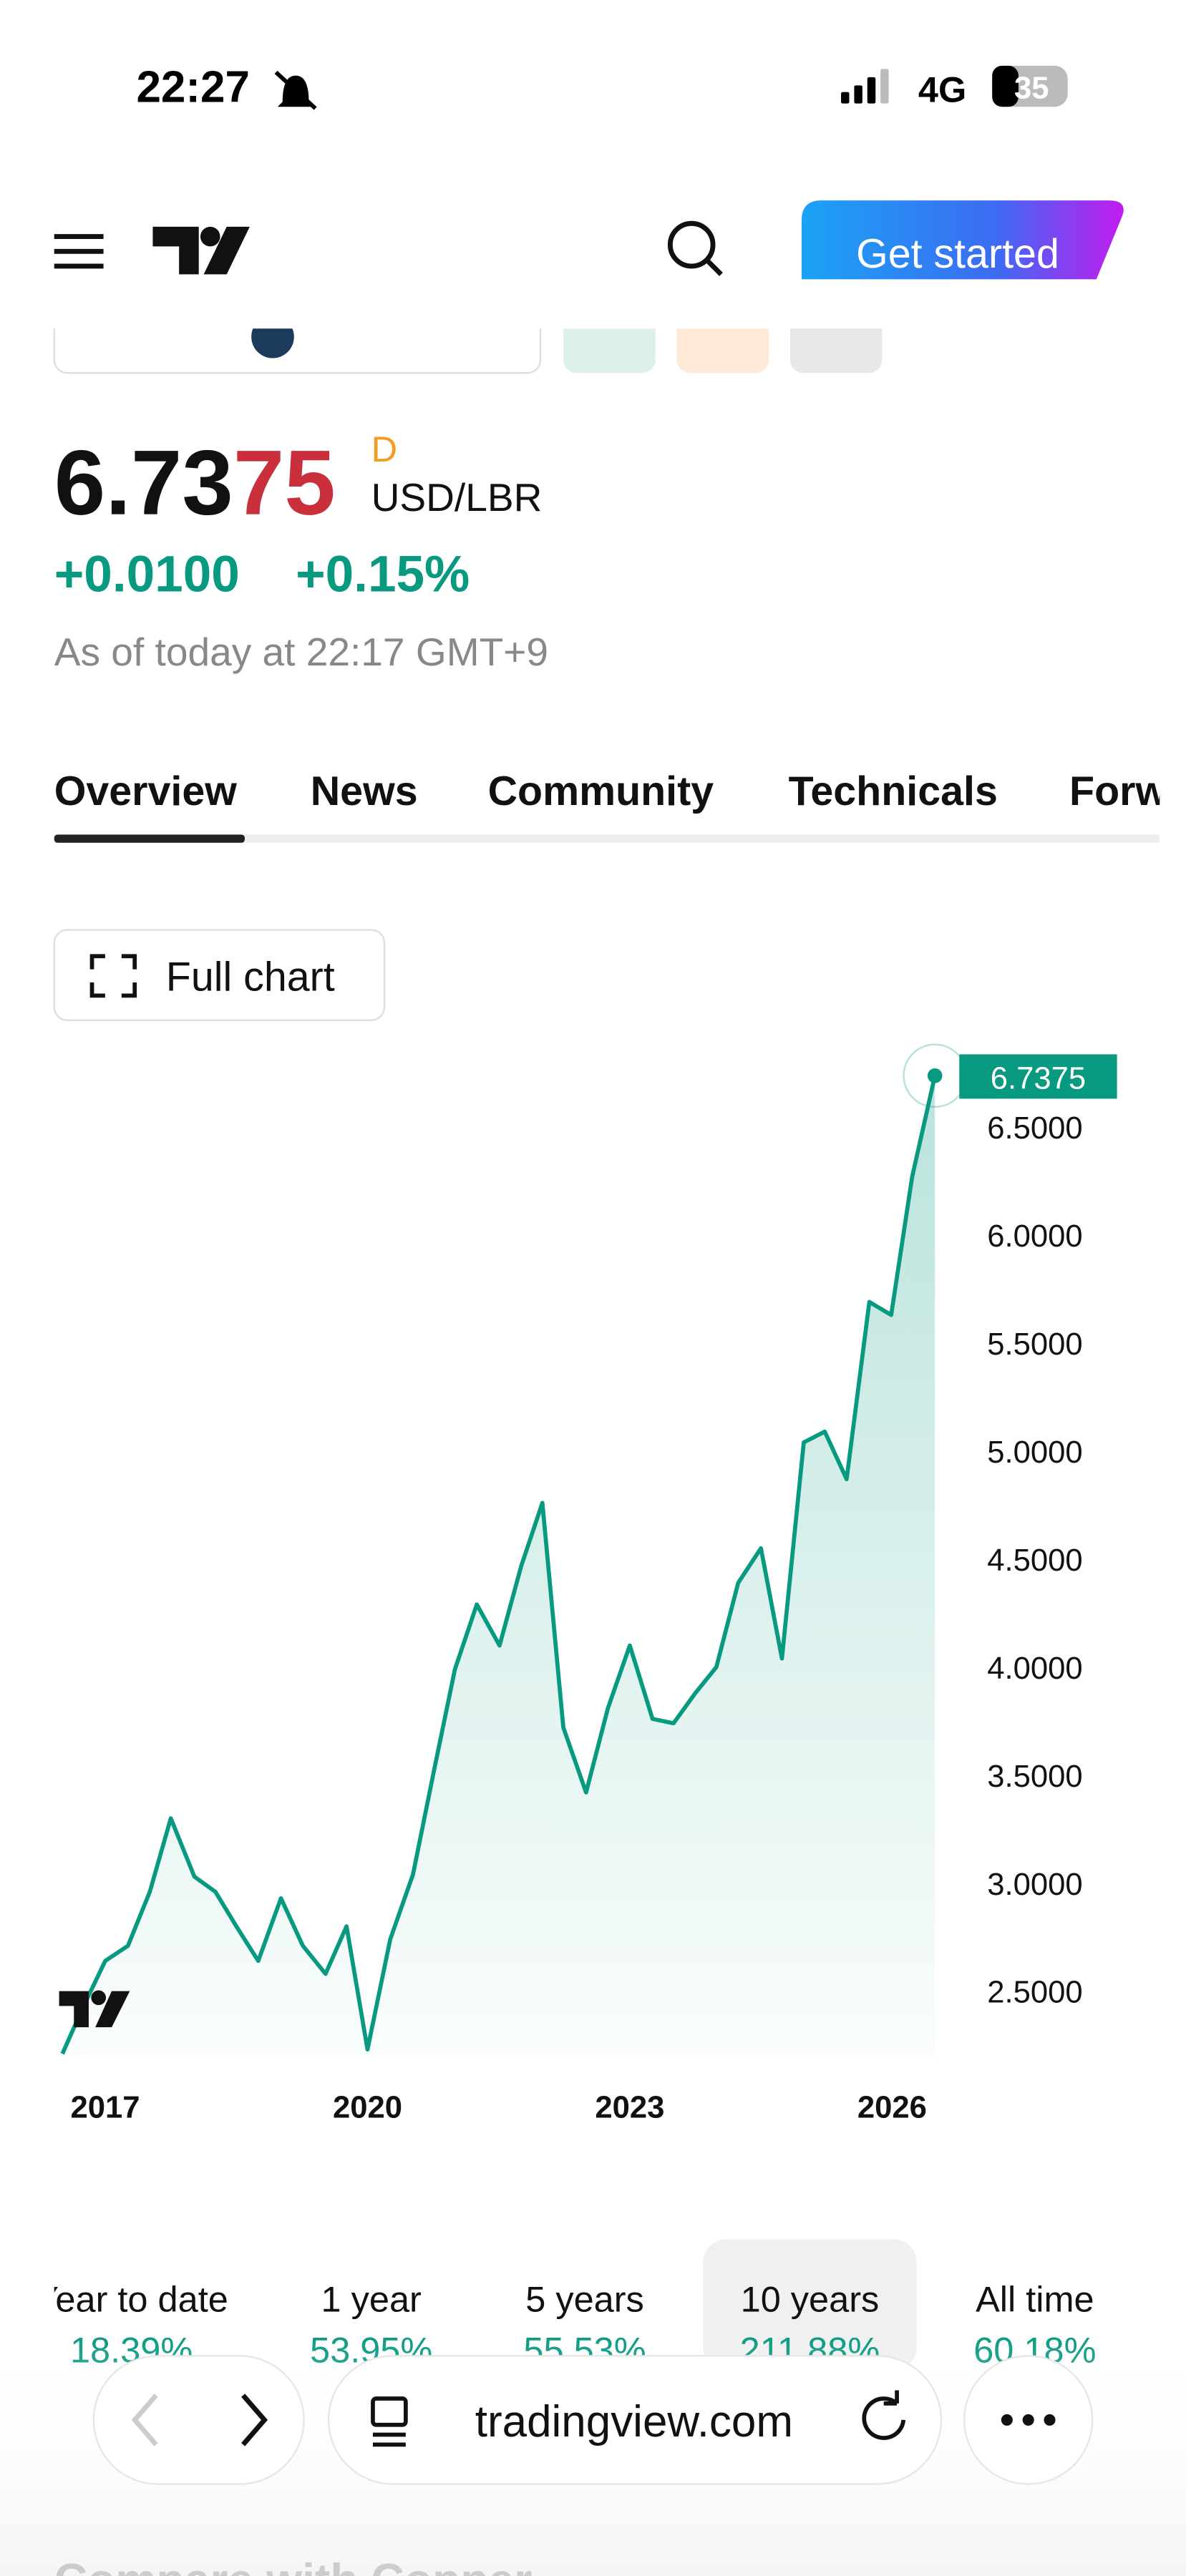 The image size is (1186, 2576). I want to click on logo, so click(201, 250).